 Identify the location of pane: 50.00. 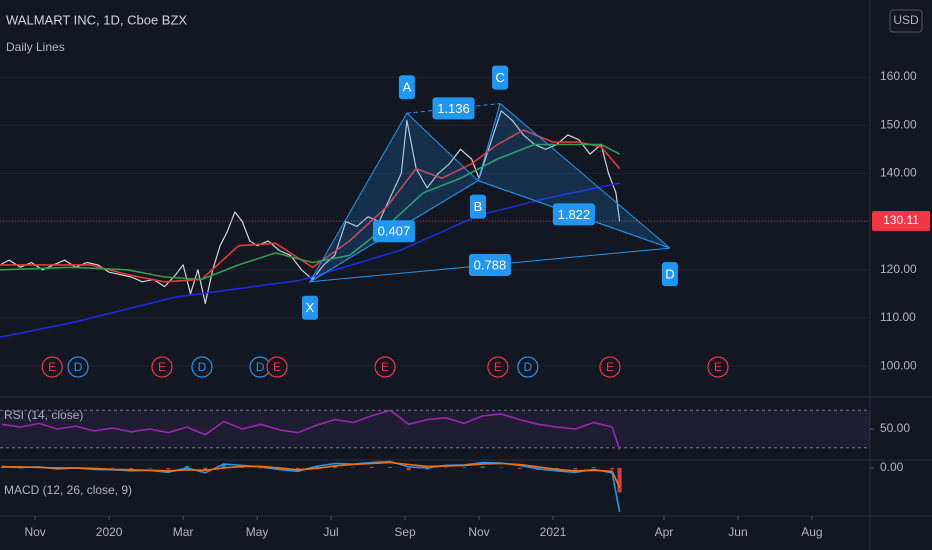
(455, 429).